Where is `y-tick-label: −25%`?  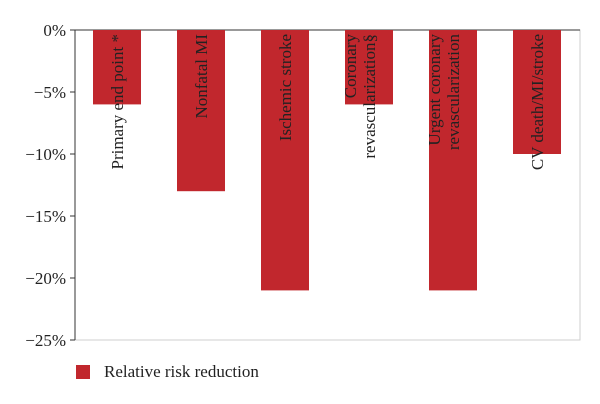 y-tick-label: −25% is located at coordinates (45, 340).